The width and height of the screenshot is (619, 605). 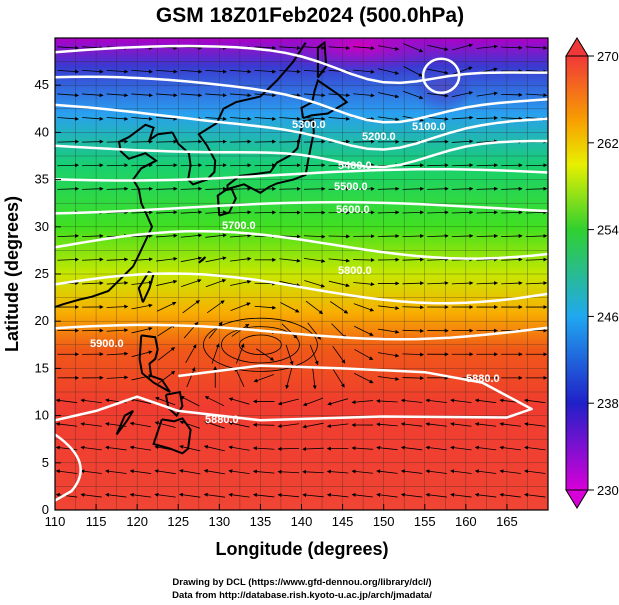 What do you see at coordinates (281, 516) in the screenshot?
I see `x-axis-ticks: 110 115 120 125 130 135 140 145 150 155 160 165` at bounding box center [281, 516].